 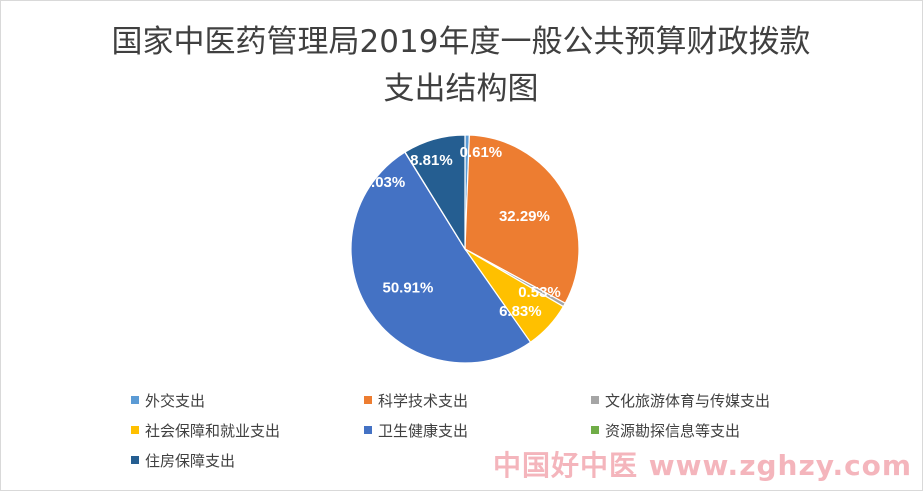 I want to click on watermark: 中国好中医 www.zghzy.com, so click(x=703, y=465).